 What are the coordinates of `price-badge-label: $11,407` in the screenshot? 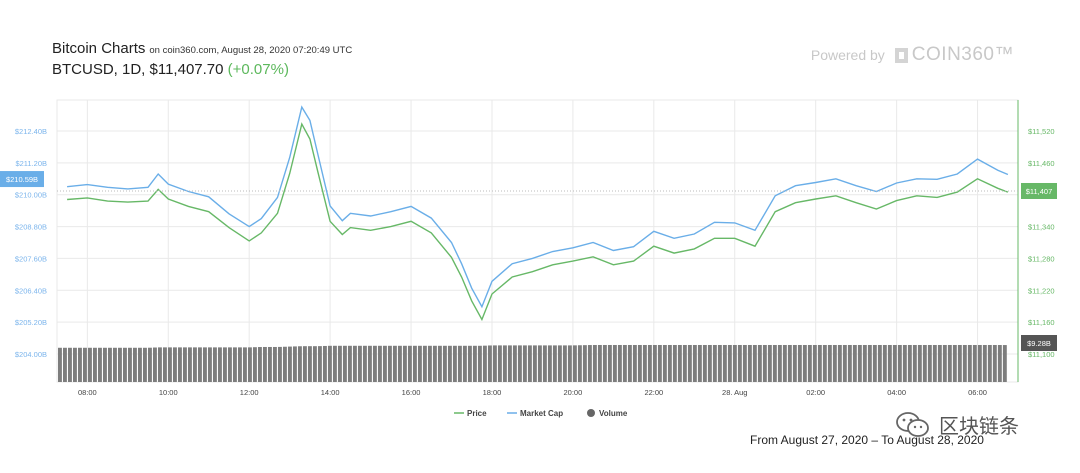 It's located at (1039, 191).